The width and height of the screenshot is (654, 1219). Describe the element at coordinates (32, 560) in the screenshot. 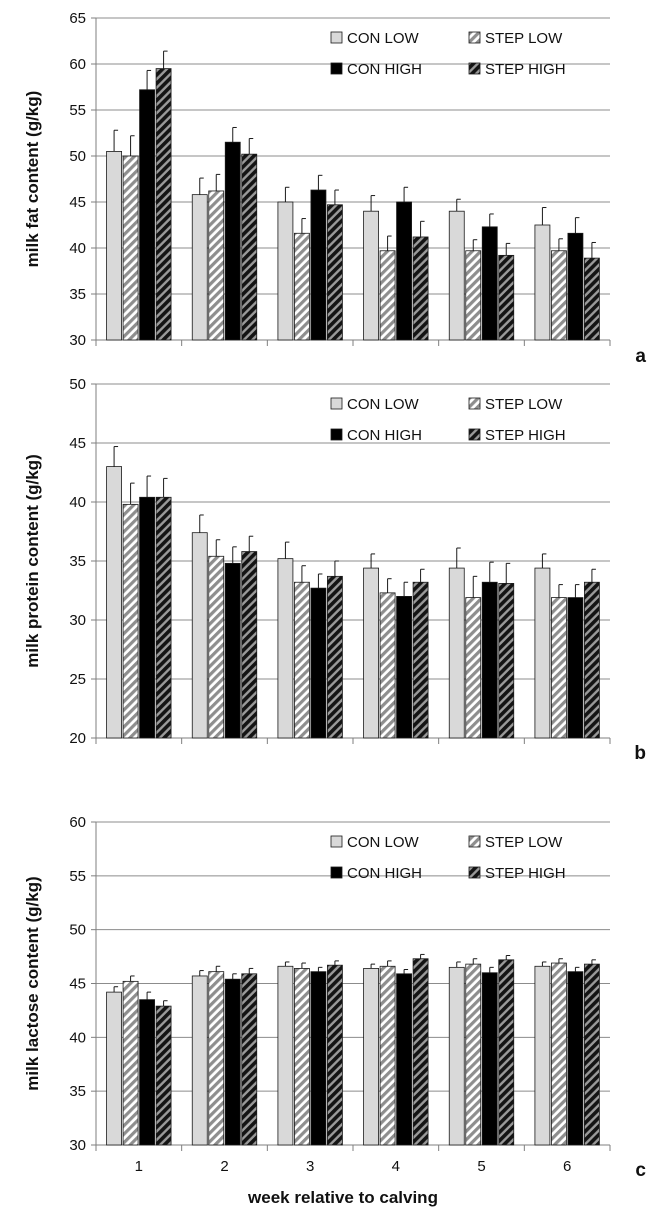

I see `y-axis-title: milk protein content (g/kg)` at that location.